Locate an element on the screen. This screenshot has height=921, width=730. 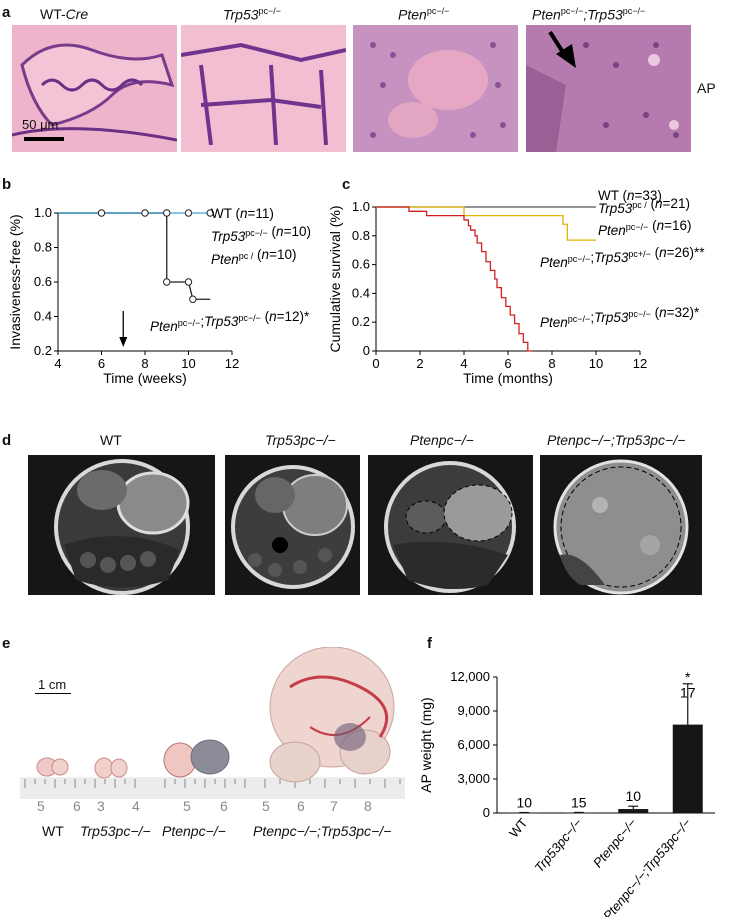
y-tick-label: 12,000 is located at coordinates (470, 676).